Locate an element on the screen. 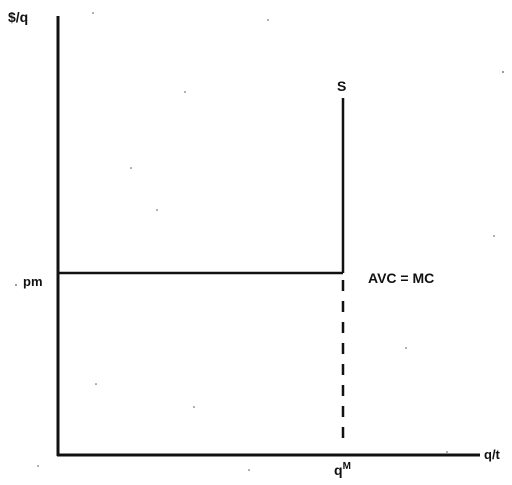 This screenshot has width=512, height=485. quantity-label-qm: qM is located at coordinates (342, 469).